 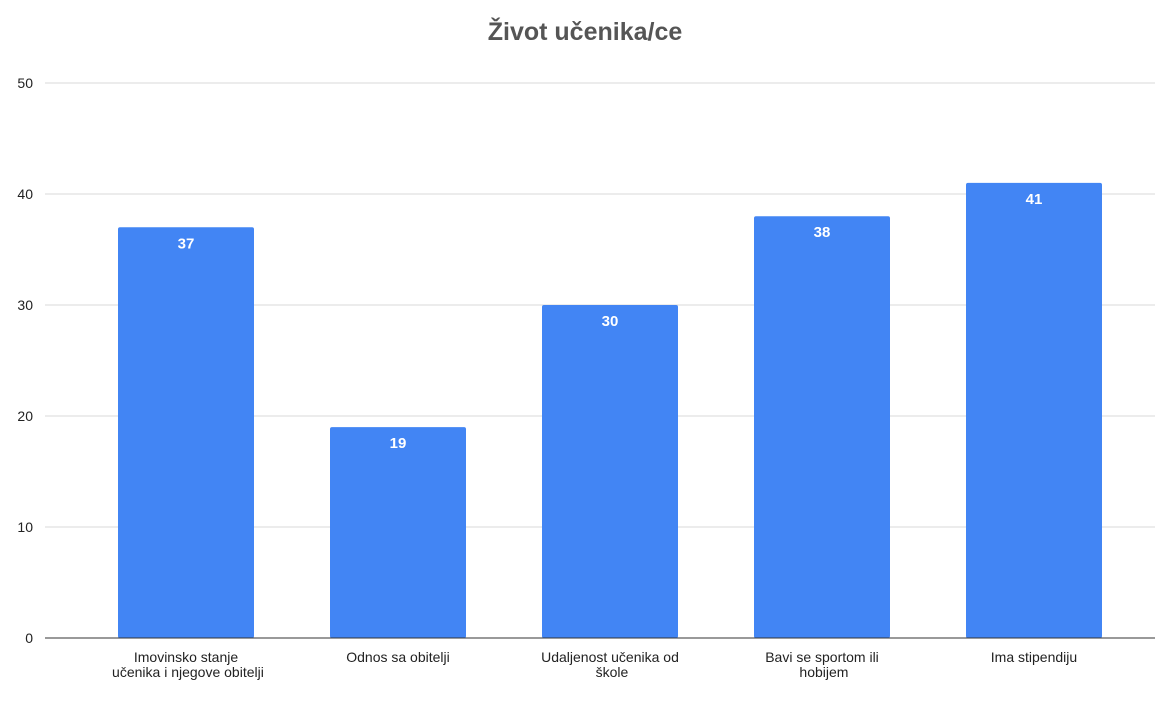 I want to click on y-tick-label: 0, so click(x=29, y=638).